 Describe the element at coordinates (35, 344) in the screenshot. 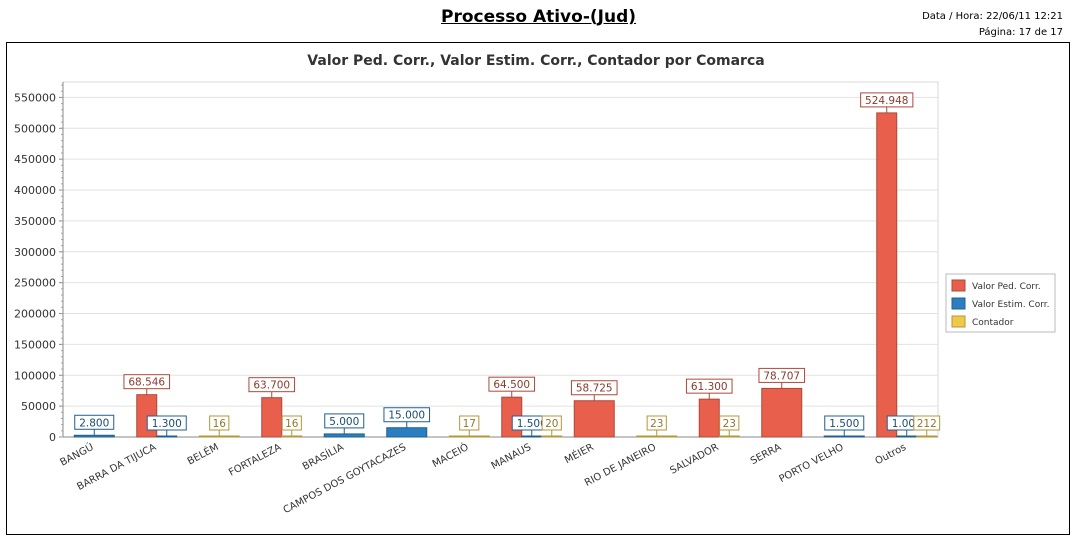

I see `y-tick-label: 150000` at that location.